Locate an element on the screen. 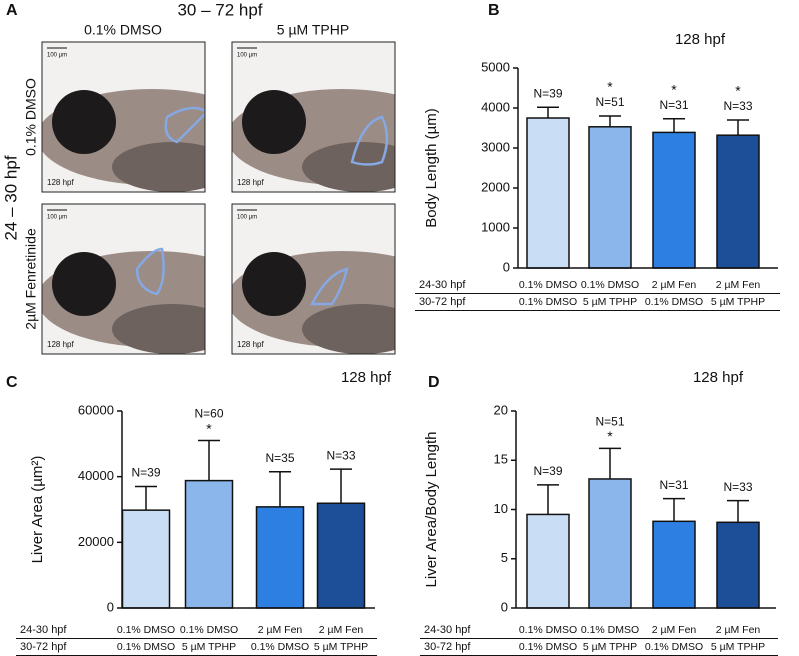 The height and width of the screenshot is (656, 799). row-label: 2µM Fenretinide is located at coordinates (31, 279).